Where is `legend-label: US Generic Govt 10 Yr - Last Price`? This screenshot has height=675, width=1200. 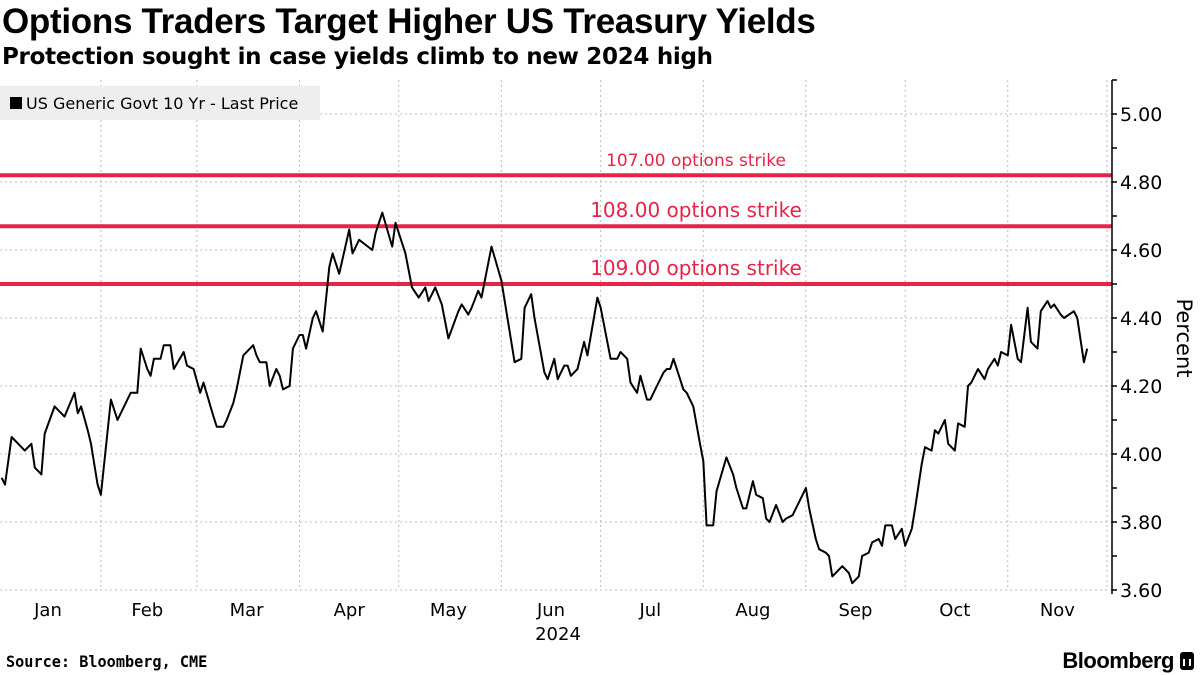 legend-label: US Generic Govt 10 Yr - Last Price is located at coordinates (162, 103).